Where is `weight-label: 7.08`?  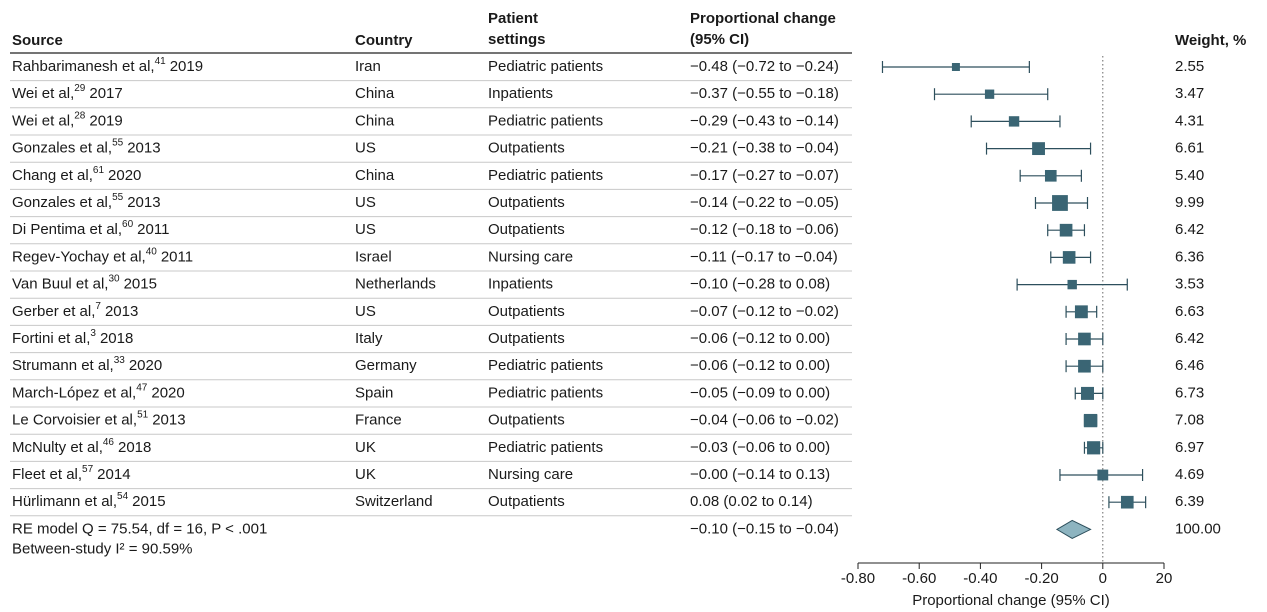
weight-label: 7.08 is located at coordinates (1189, 420).